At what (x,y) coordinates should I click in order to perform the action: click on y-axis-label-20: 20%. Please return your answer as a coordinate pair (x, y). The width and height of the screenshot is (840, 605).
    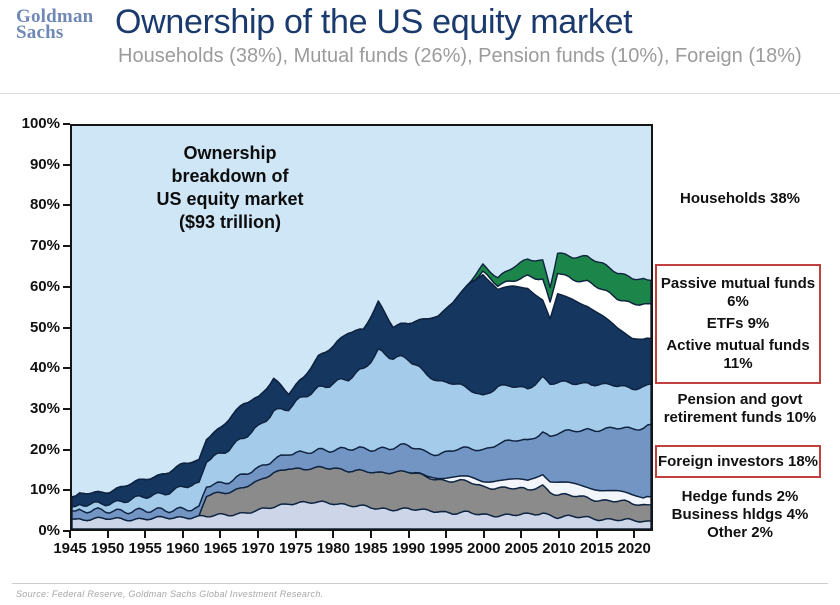
    Looking at the image, I should click on (44, 449).